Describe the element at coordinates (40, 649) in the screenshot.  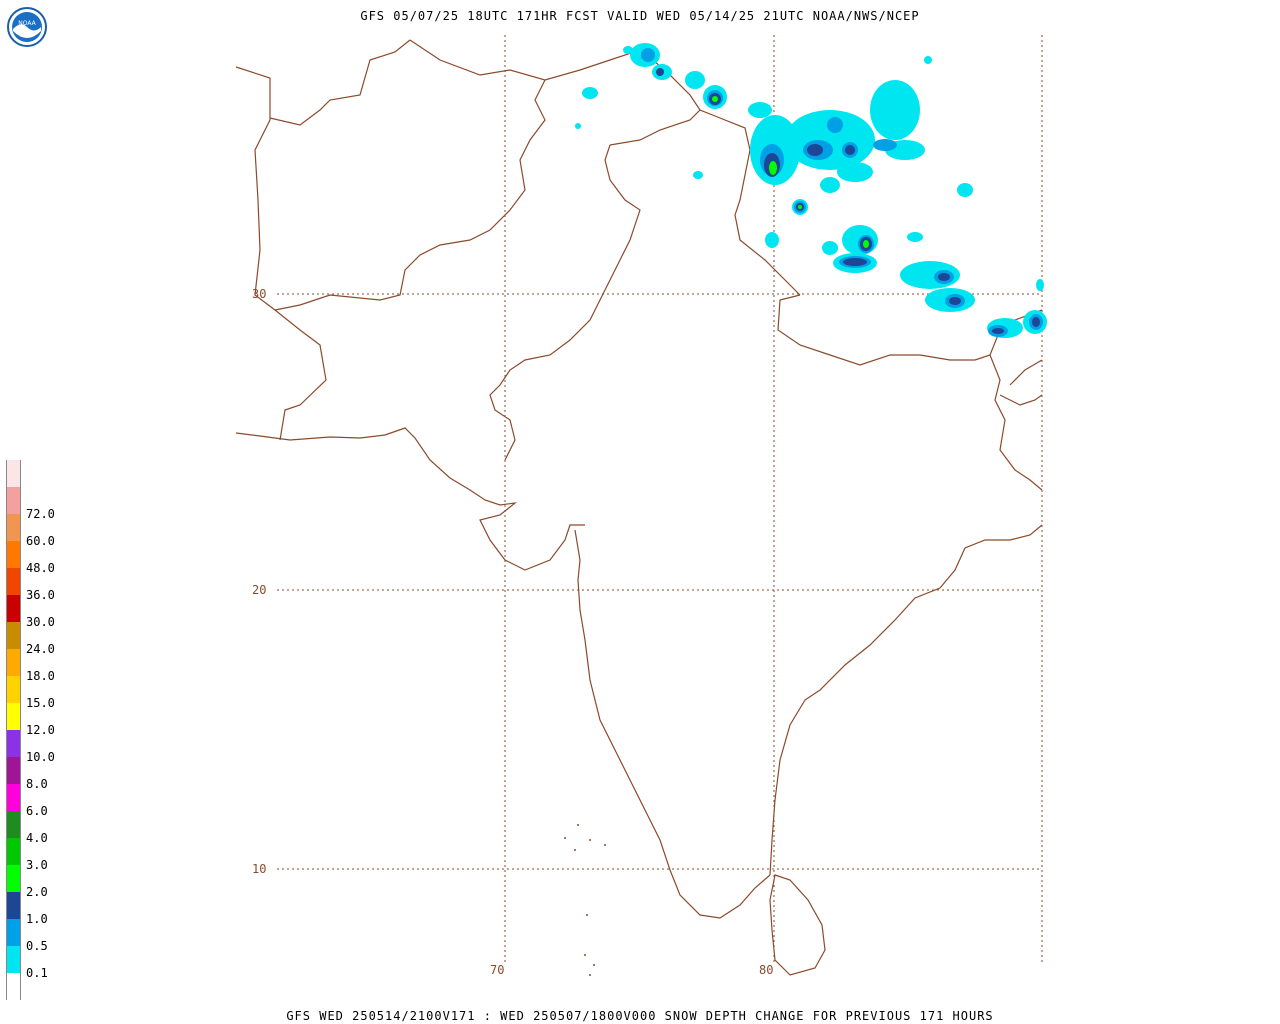
I see `legend-label: 24.0` at that location.